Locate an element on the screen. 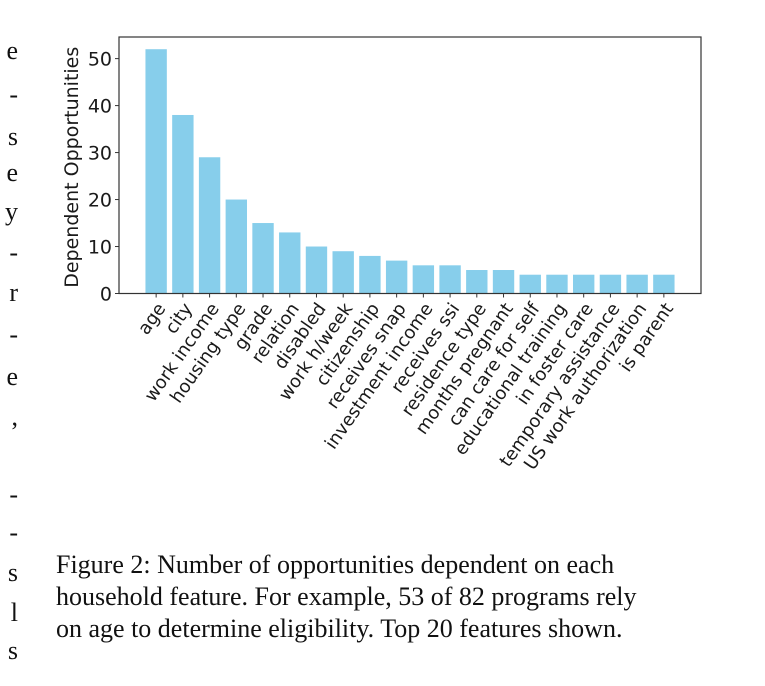 The width and height of the screenshot is (765, 686). text-fragment: y is located at coordinates (11, 211).